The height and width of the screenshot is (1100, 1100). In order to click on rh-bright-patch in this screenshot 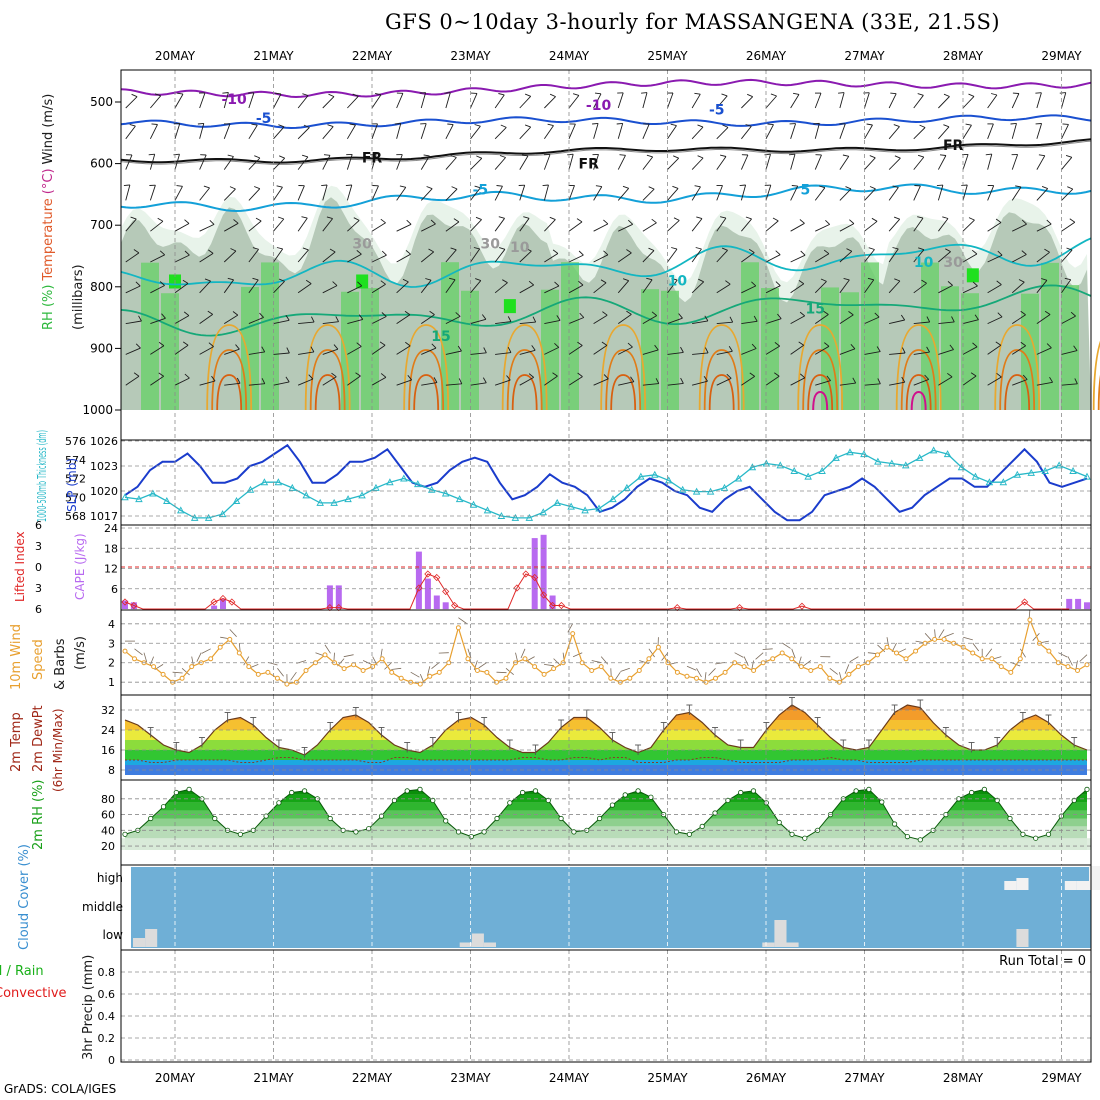, I will do `click(972, 275)`.